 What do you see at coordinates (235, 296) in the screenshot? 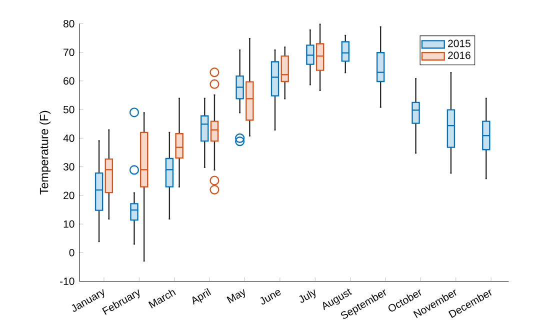
I see `x-tick-label: May` at bounding box center [235, 296].